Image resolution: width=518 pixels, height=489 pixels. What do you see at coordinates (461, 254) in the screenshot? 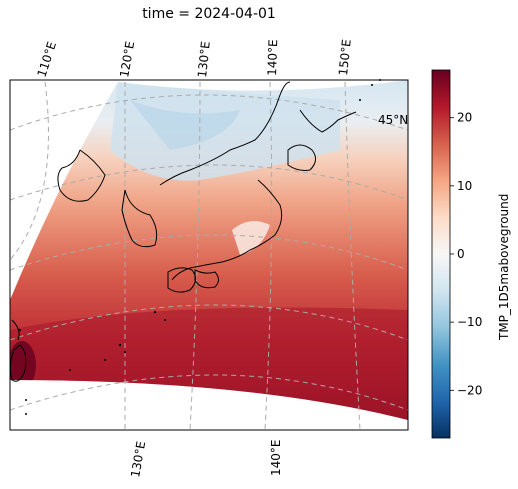
I see `colorbar-tick-label: 0` at bounding box center [461, 254].